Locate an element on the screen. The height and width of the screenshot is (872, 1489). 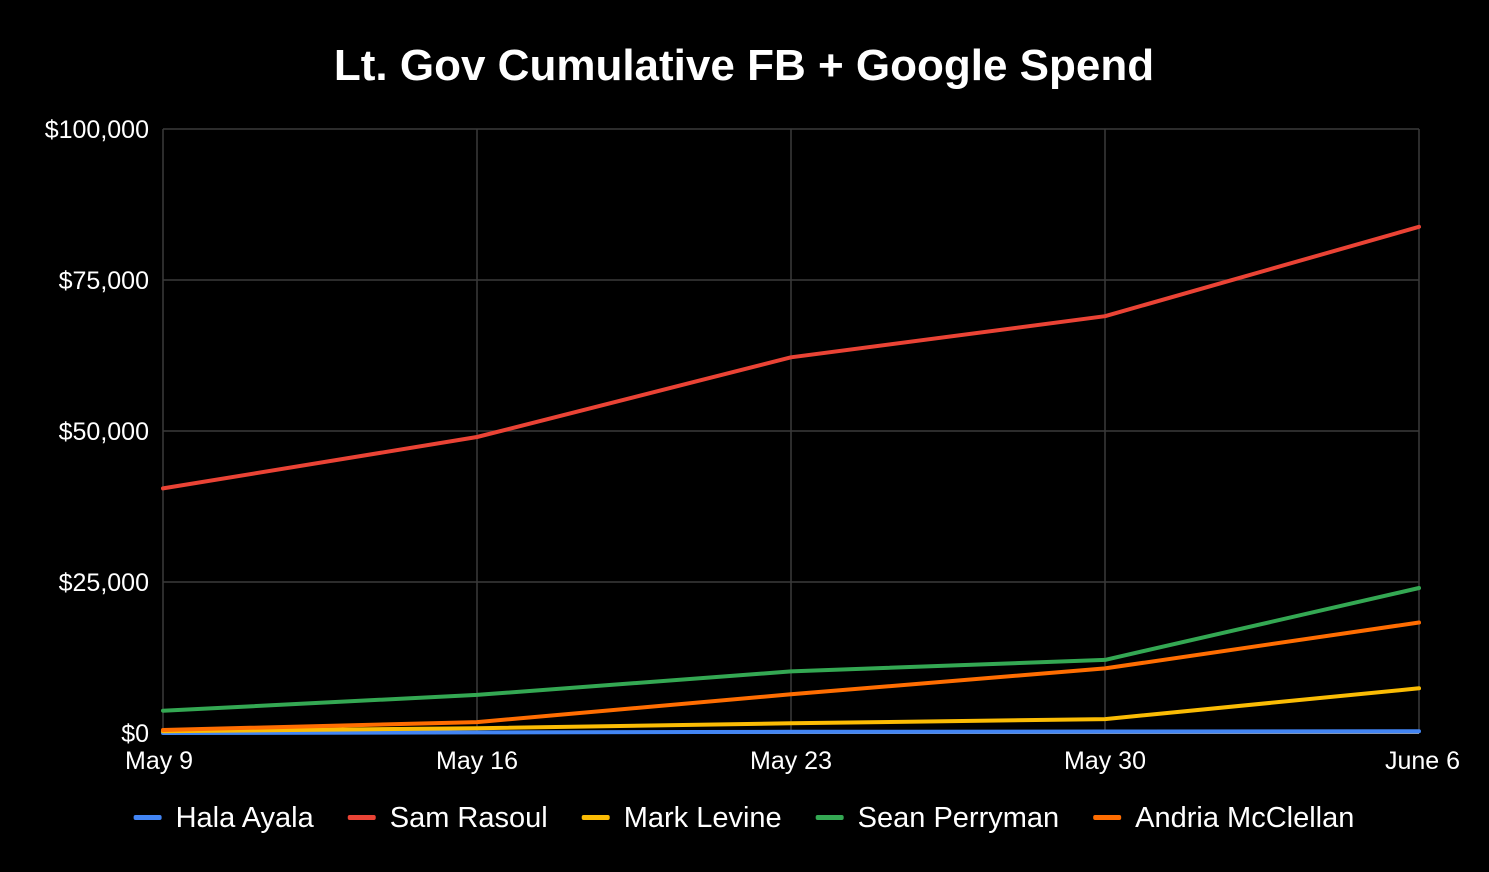
series-line-sean-perryman is located at coordinates (791, 649).